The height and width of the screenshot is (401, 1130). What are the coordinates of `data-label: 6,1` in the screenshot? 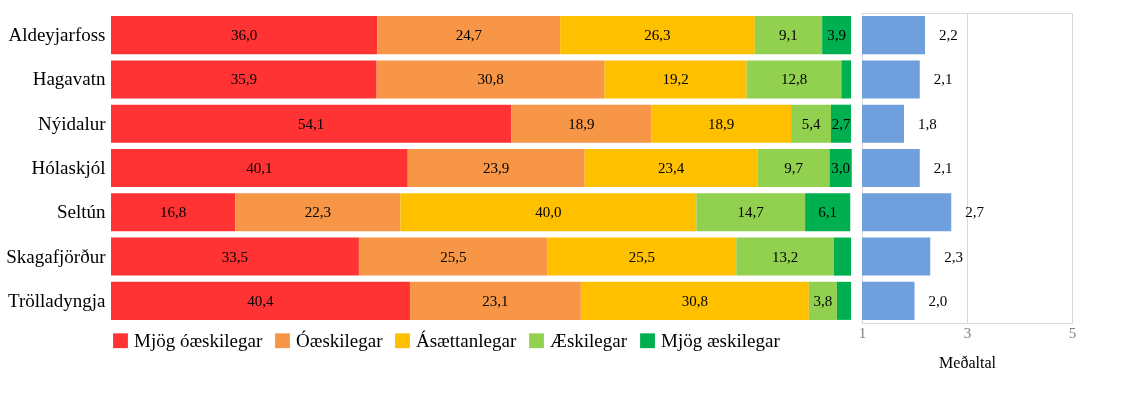 It's located at (828, 212).